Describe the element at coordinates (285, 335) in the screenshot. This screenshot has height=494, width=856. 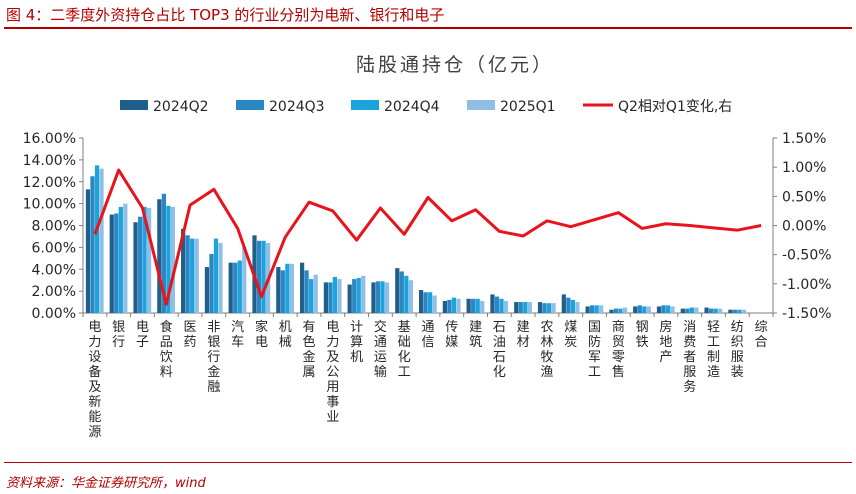
I see `x-tick-label: 机械` at that location.